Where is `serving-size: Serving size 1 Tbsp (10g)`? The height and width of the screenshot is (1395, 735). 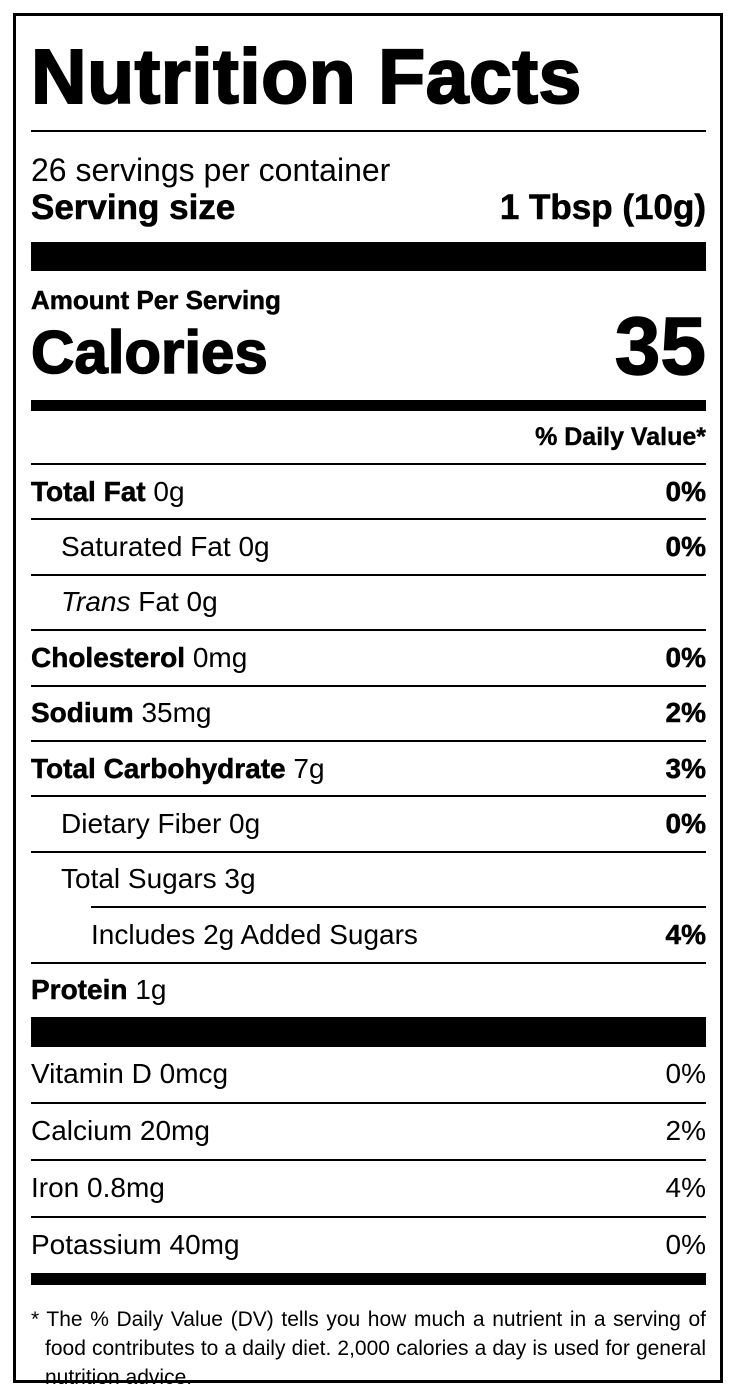
serving-size: Serving size 1 Tbsp (10g) is located at coordinates (369, 208).